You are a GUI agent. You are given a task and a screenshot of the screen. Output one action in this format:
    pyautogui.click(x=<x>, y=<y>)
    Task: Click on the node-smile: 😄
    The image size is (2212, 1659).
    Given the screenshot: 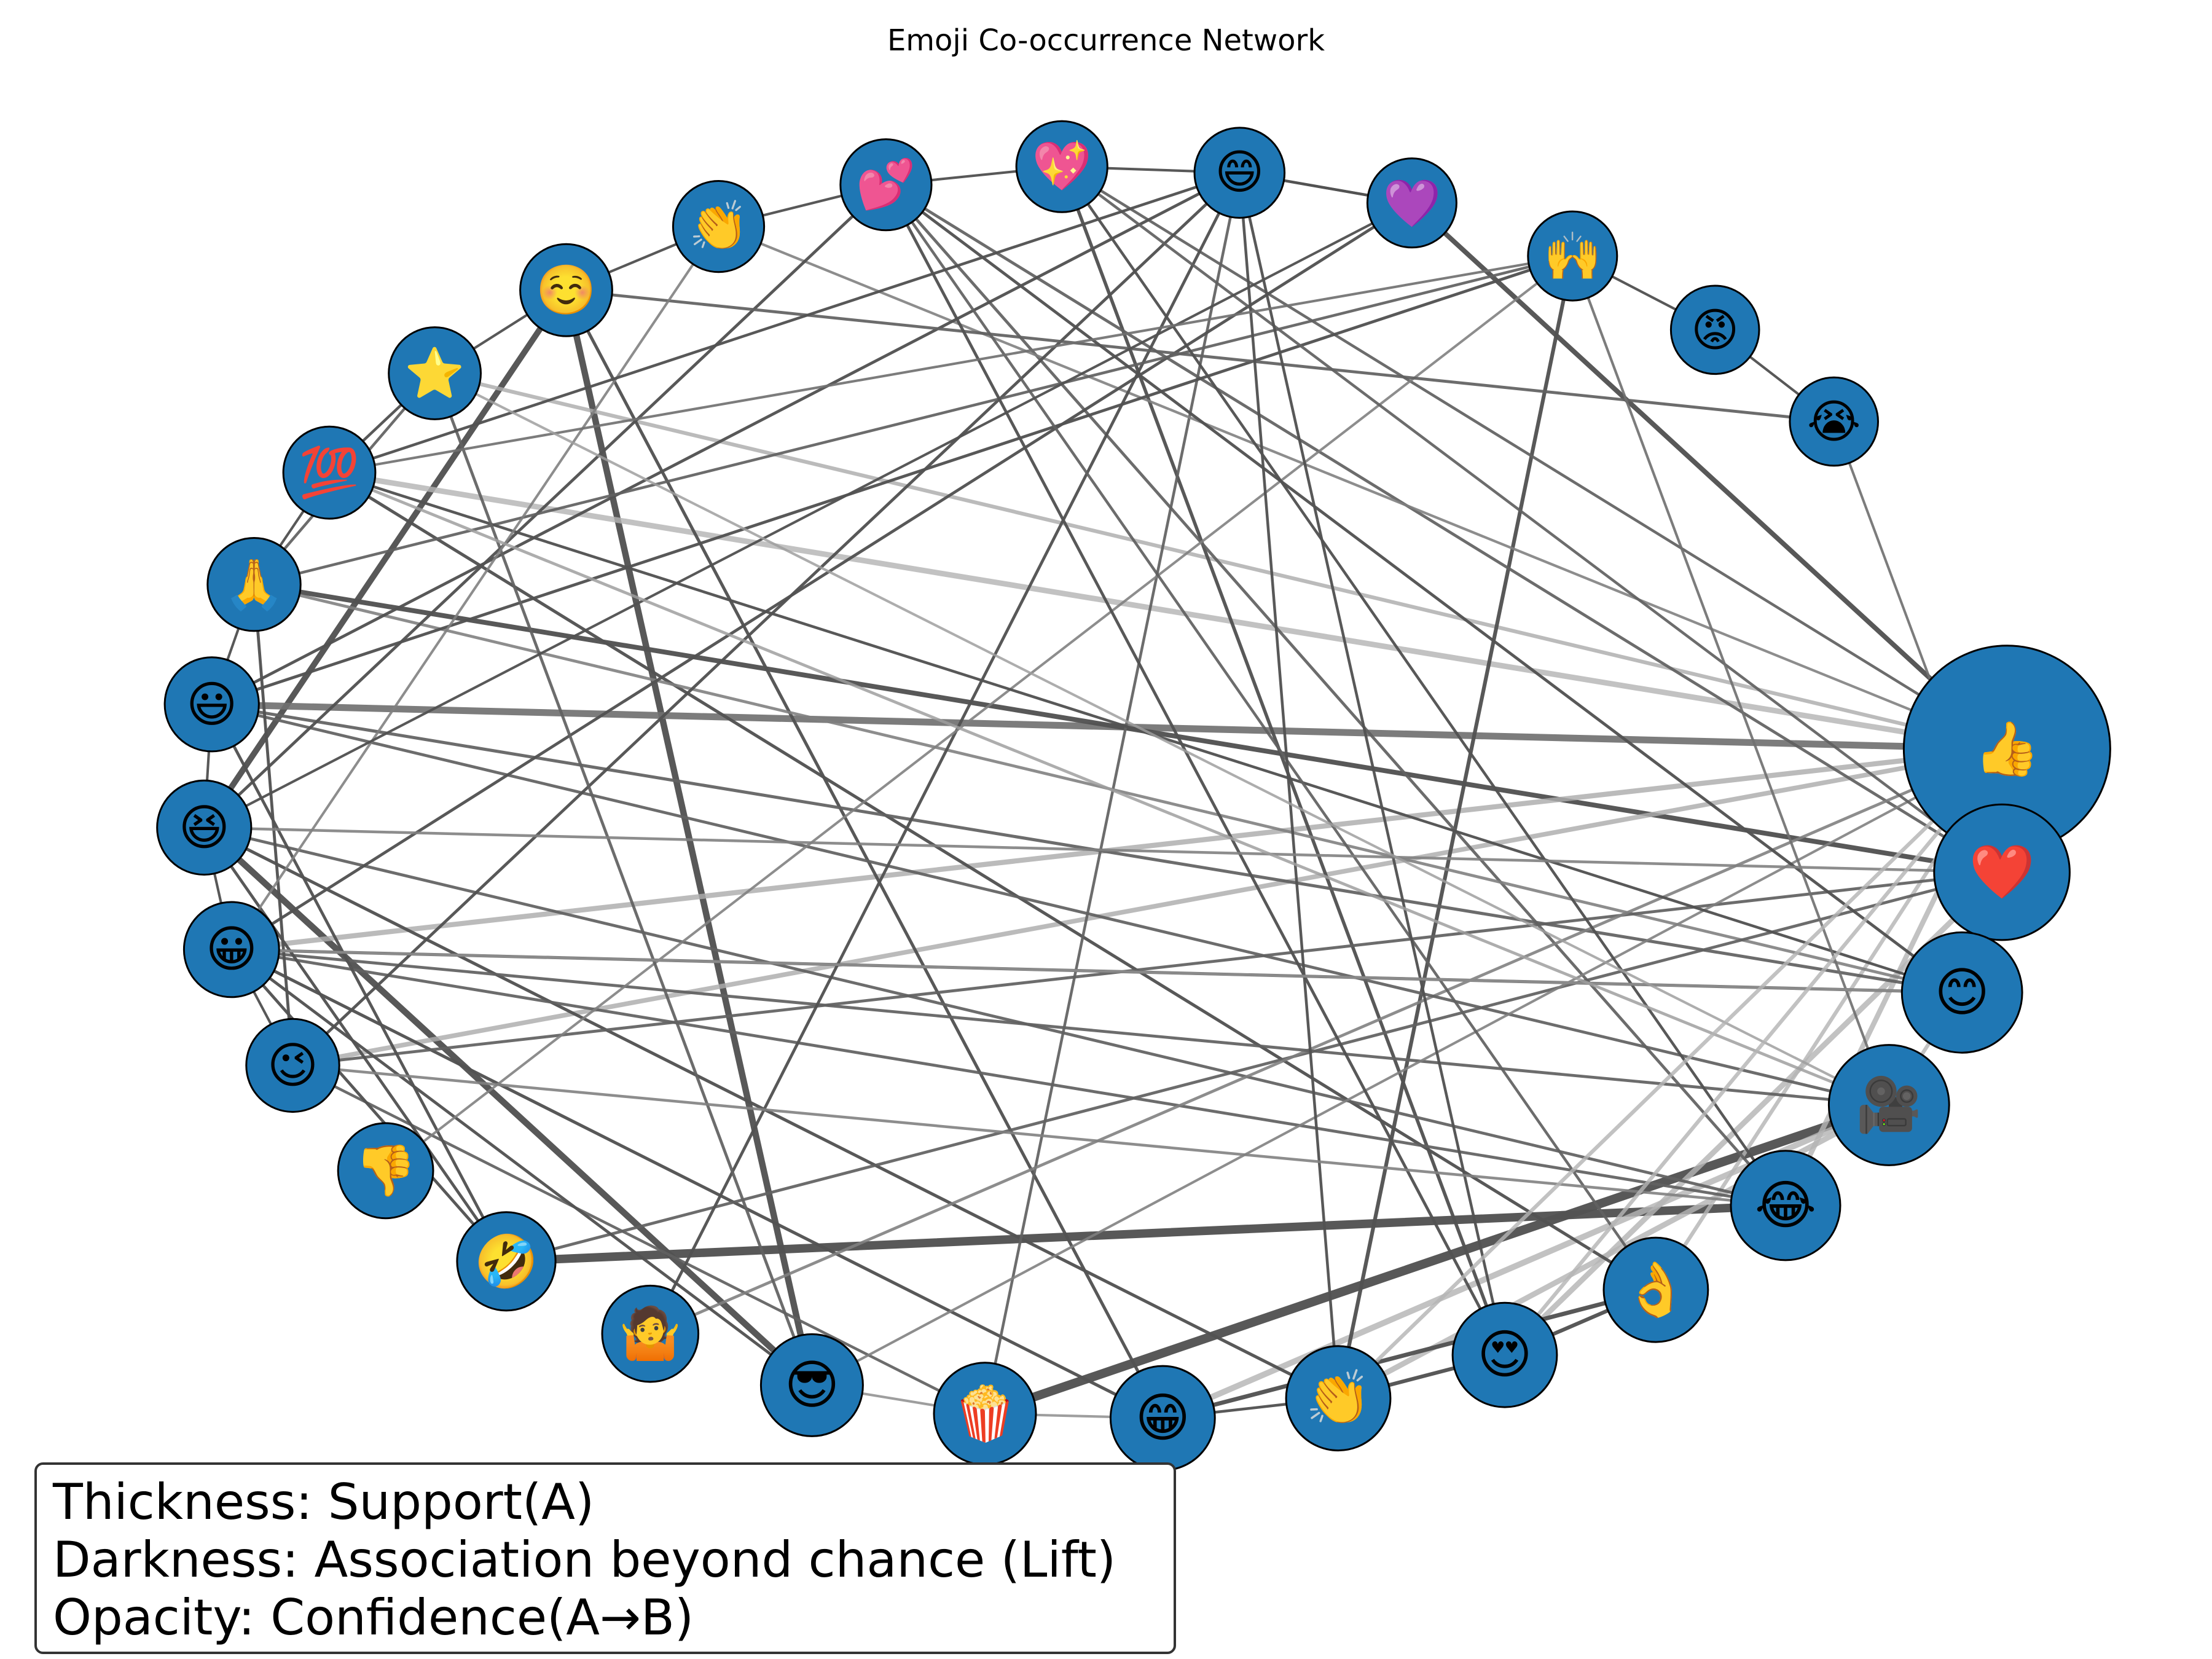 What is the action you would take?
    pyautogui.click(x=1239, y=173)
    